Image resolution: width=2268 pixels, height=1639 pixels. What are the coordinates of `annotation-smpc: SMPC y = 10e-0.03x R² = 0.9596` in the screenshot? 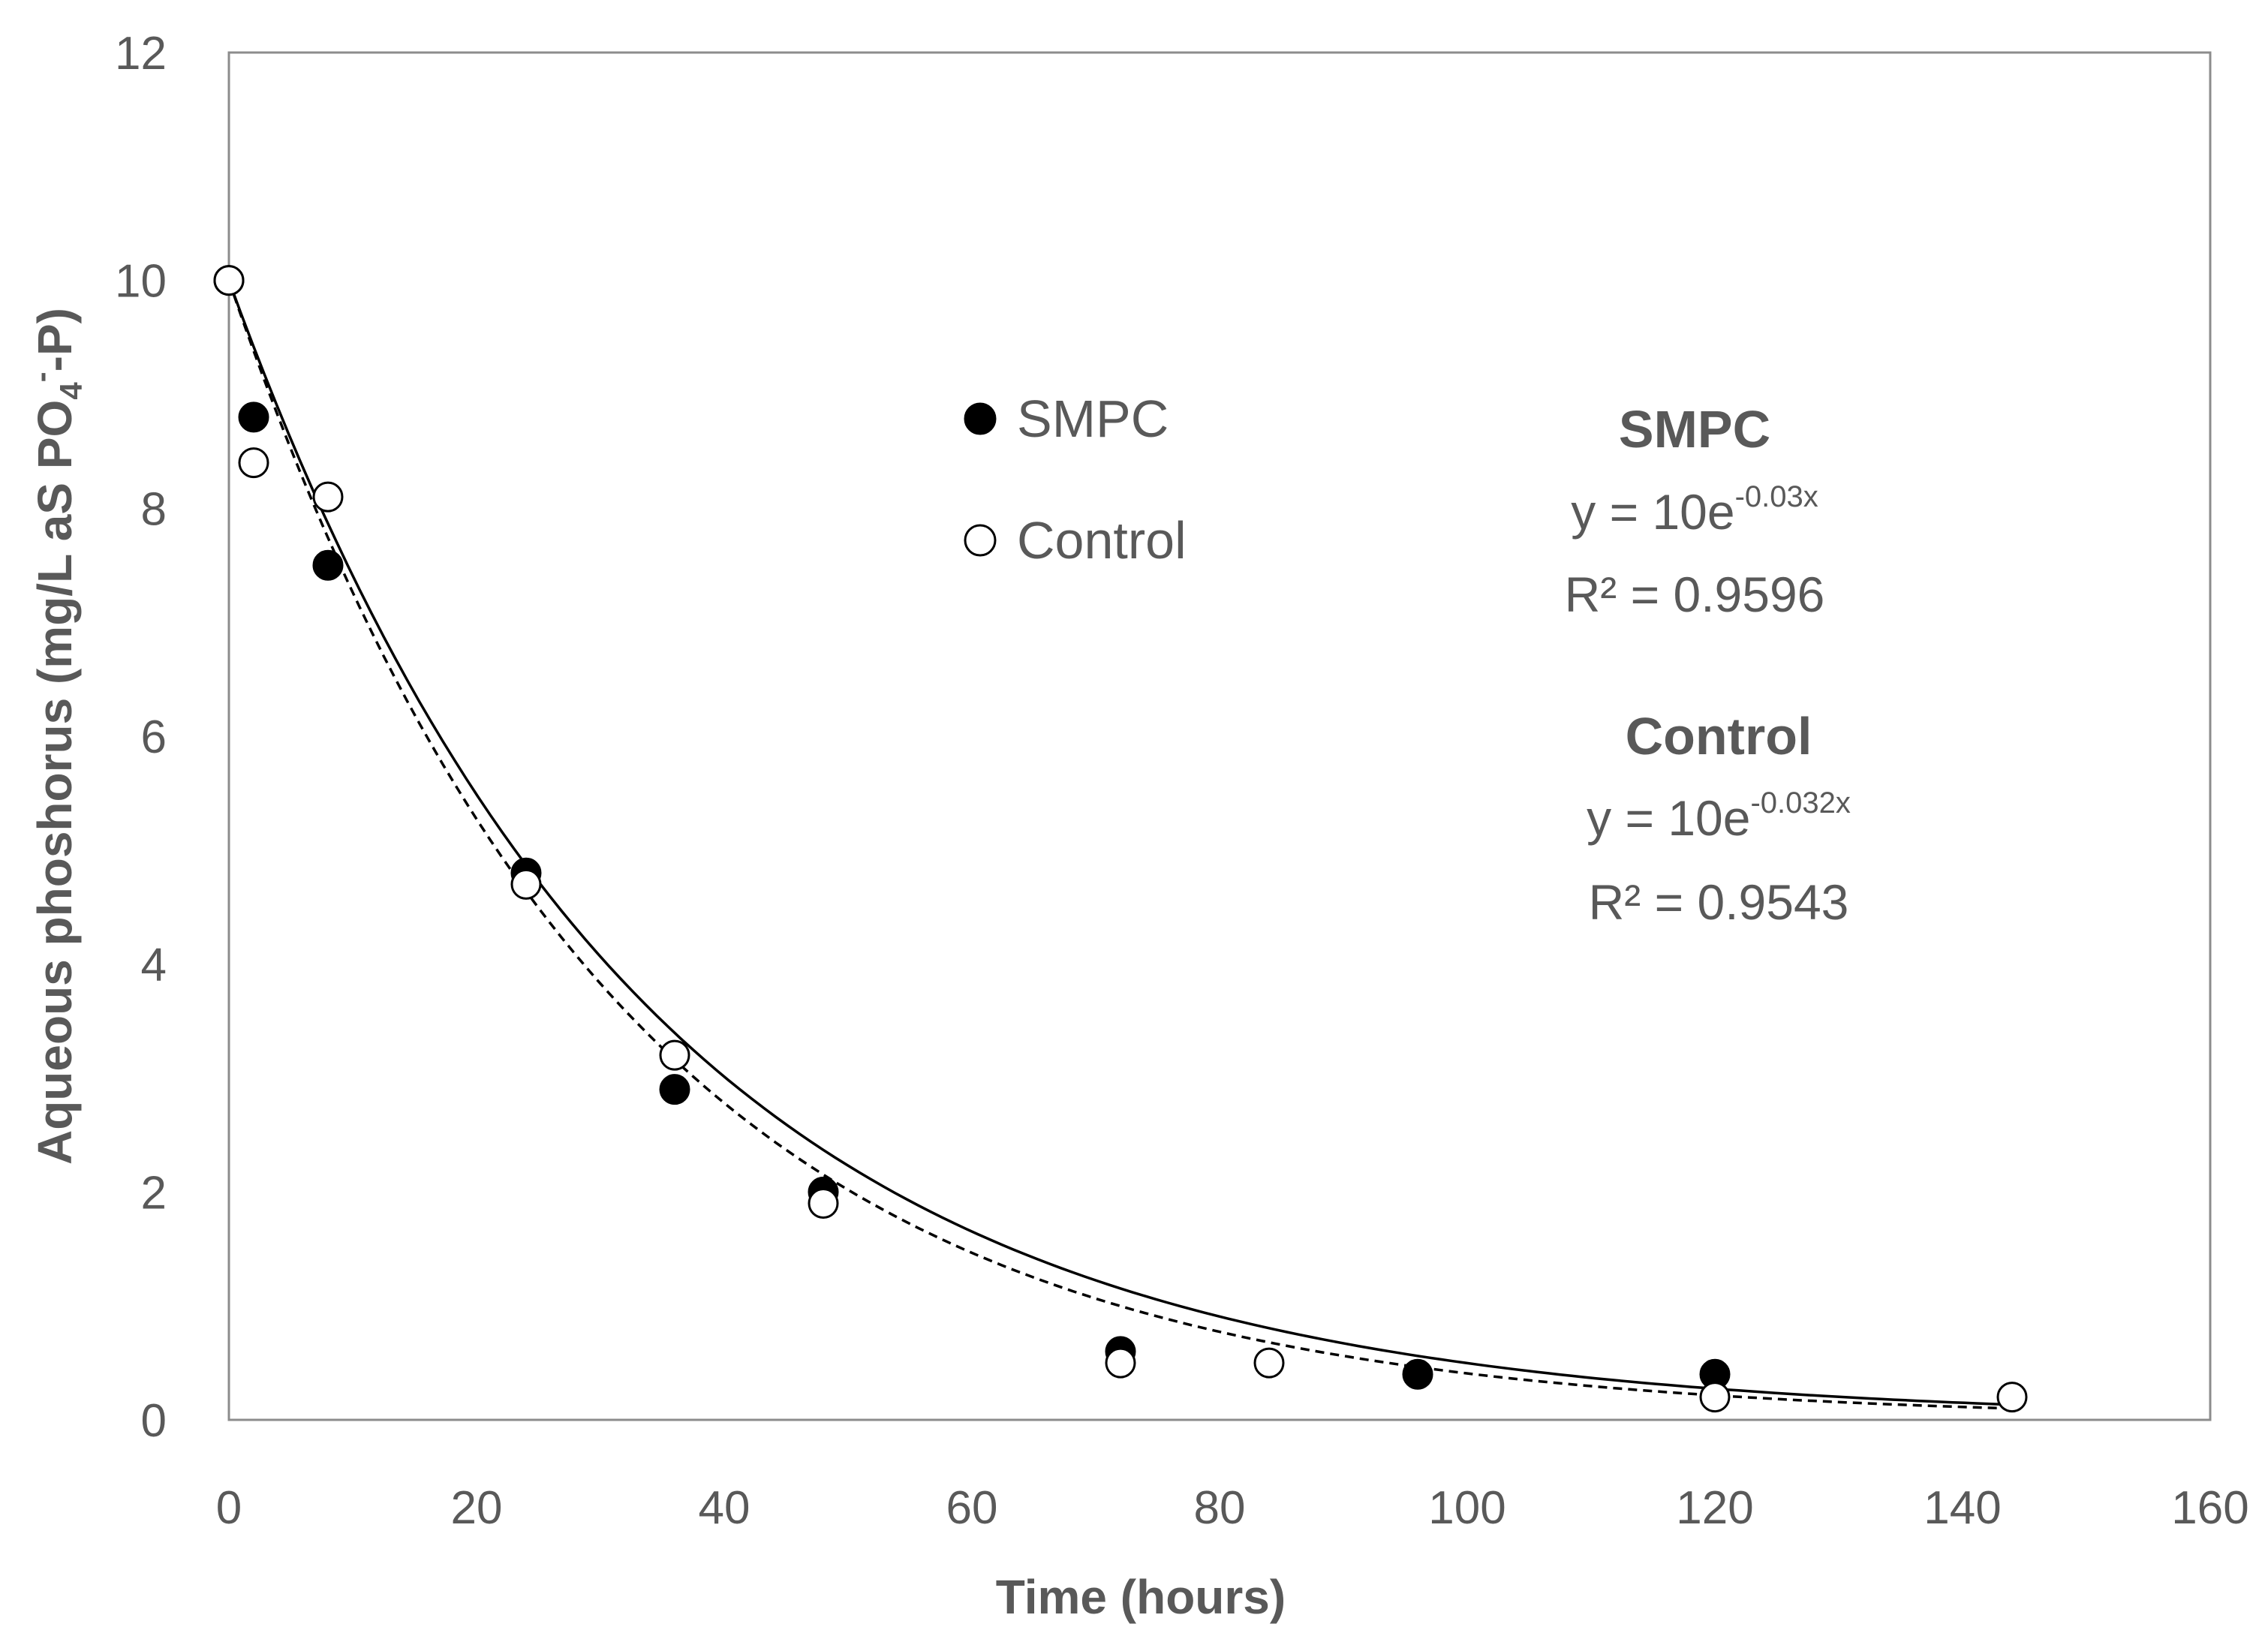 It's located at (1695, 511).